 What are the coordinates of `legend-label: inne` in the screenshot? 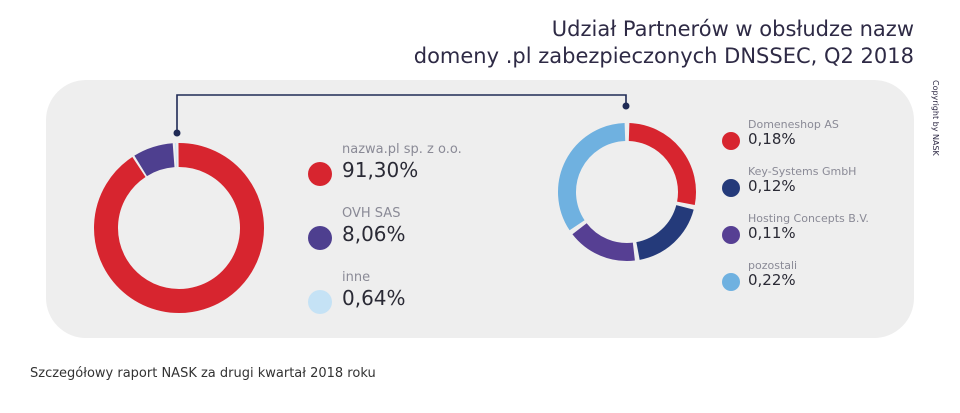 It's located at (356, 277).